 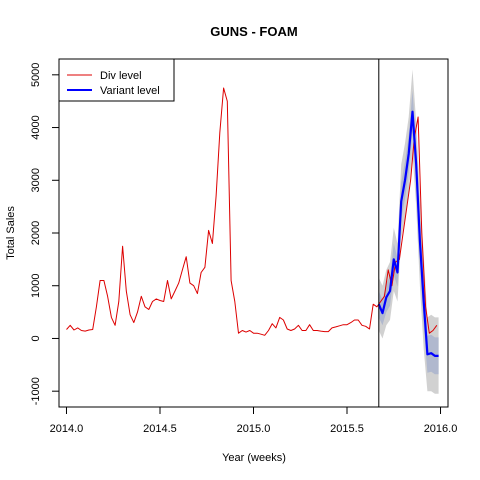 I want to click on y-tick-label: 4000, so click(x=36, y=127).